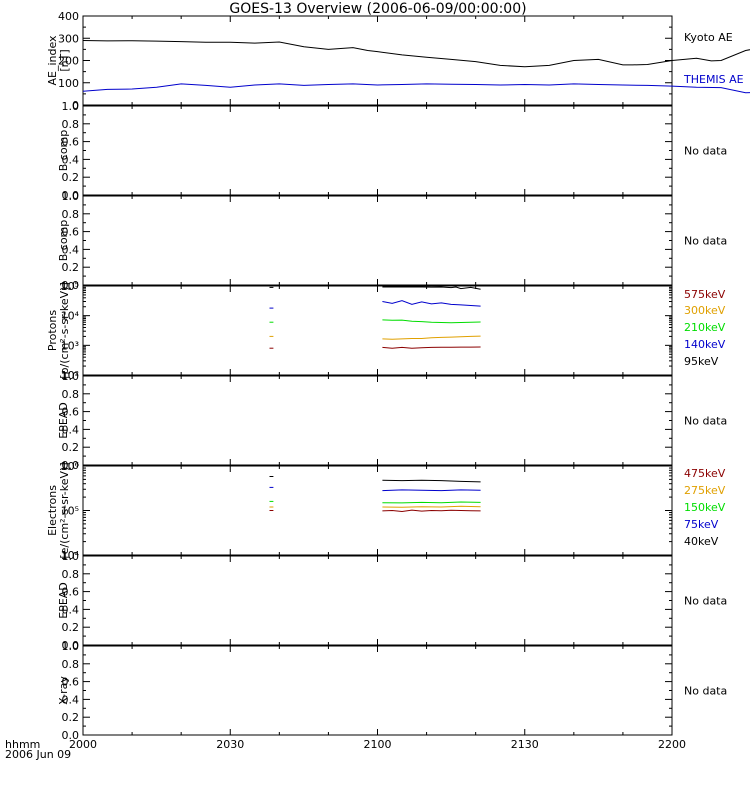  Describe the element at coordinates (68, 16) in the screenshot. I see `y-tick-label: 400` at that location.